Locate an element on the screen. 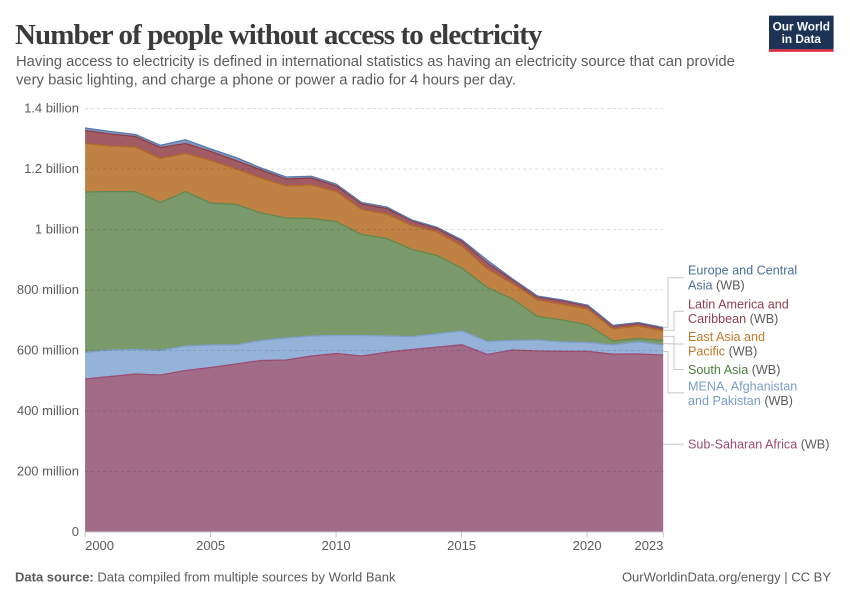 Image resolution: width=850 pixels, height=600 pixels. svg-text: 2005 is located at coordinates (210, 545).